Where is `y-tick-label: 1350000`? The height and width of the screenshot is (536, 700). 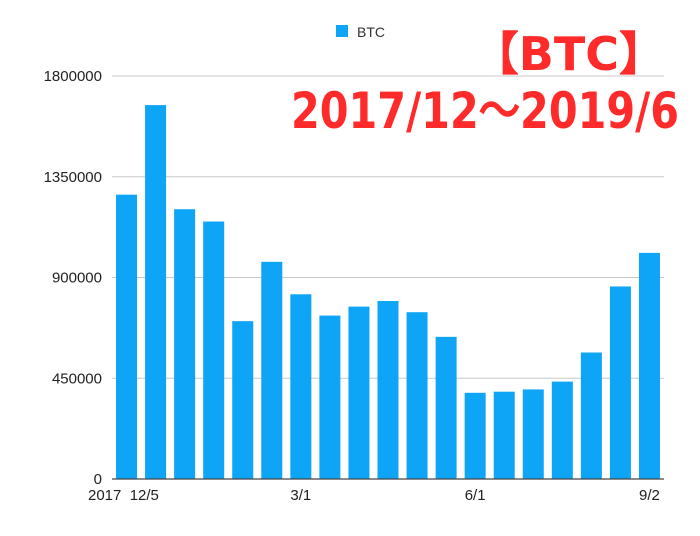 y-tick-label: 1350000 is located at coordinates (73, 177).